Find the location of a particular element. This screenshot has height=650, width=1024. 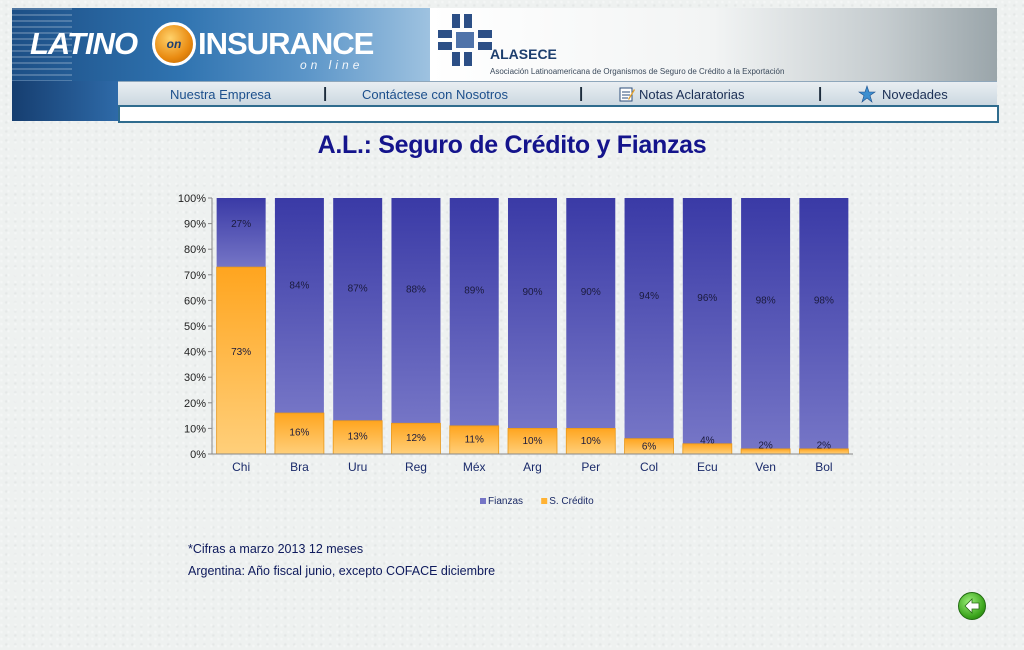

back-button is located at coordinates (972, 606).